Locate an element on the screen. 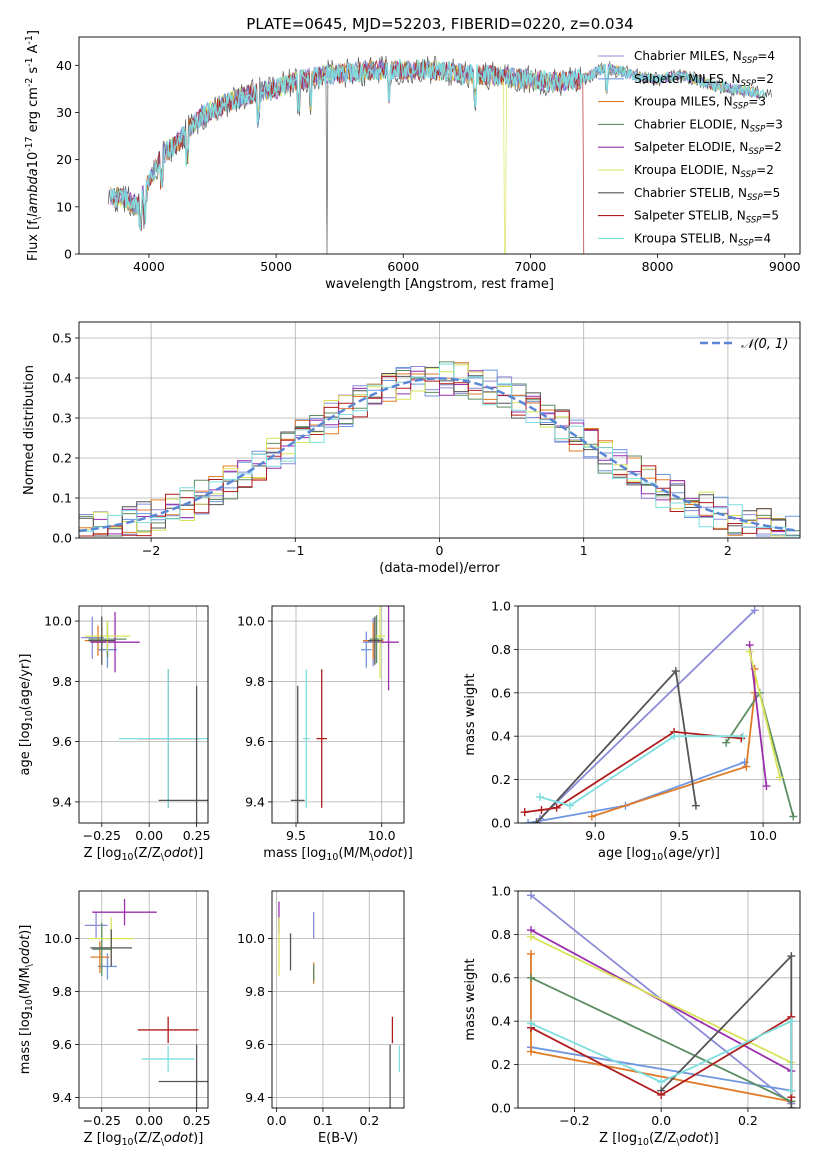 Image resolution: width=819 pixels, height=1174 pixels. x-tick-label: 10.0 is located at coordinates (382, 835).